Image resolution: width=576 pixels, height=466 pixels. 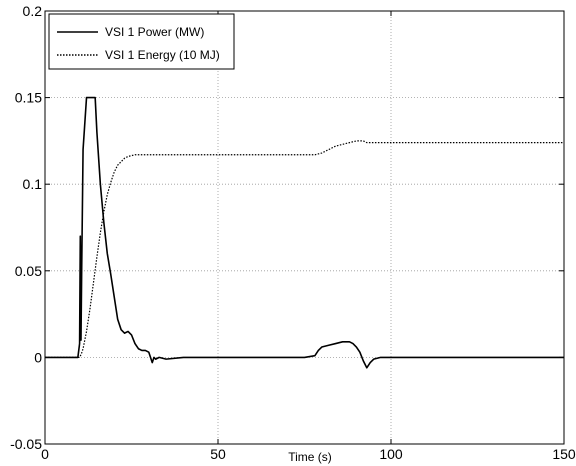 I want to click on legend-box, so click(x=141, y=41).